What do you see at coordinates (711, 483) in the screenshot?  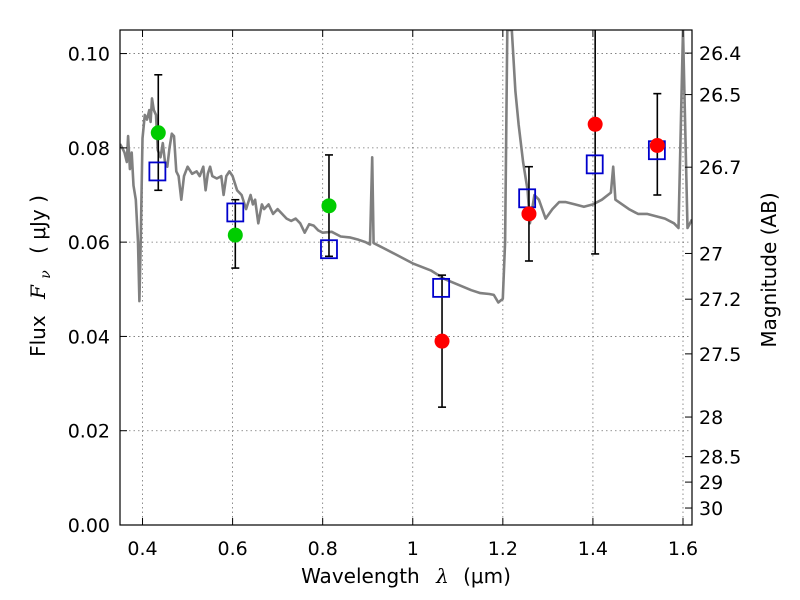 I see `y2-tick-label: 29` at bounding box center [711, 483].